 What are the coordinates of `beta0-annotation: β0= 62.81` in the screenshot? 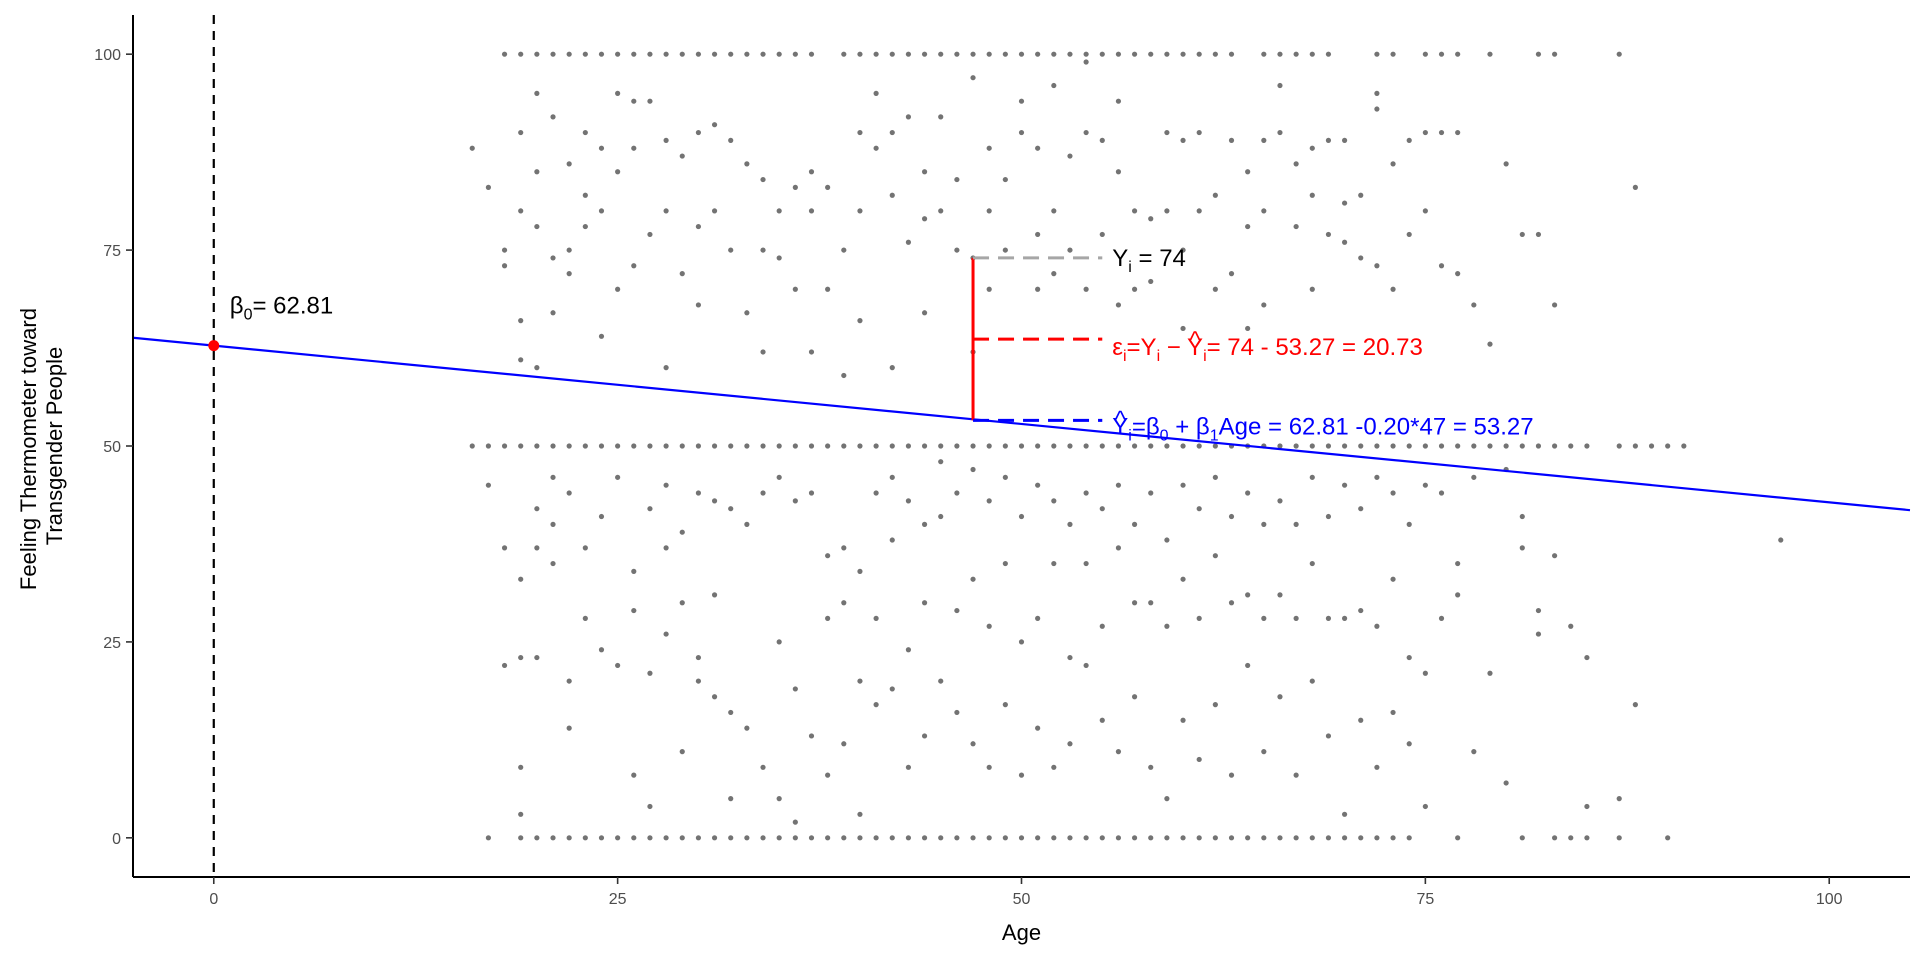 It's located at (281, 308).